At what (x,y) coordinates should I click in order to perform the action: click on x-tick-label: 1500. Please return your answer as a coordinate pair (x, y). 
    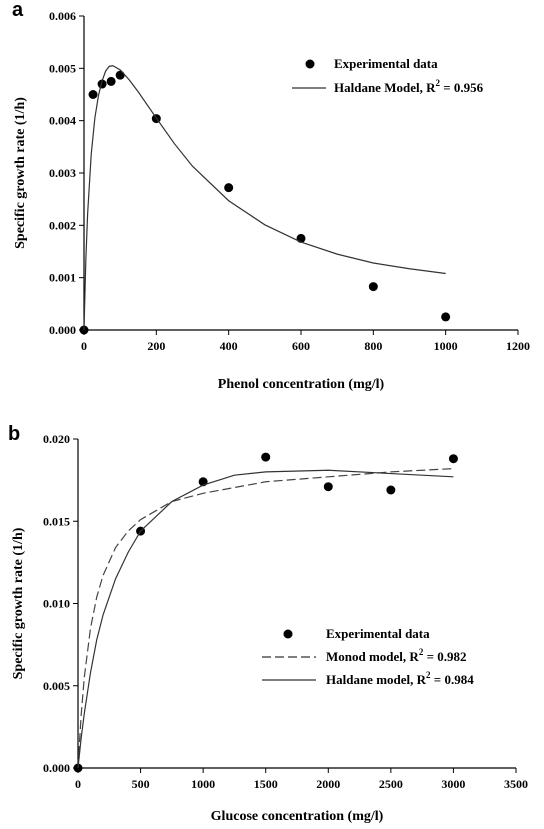
    Looking at the image, I should click on (266, 784).